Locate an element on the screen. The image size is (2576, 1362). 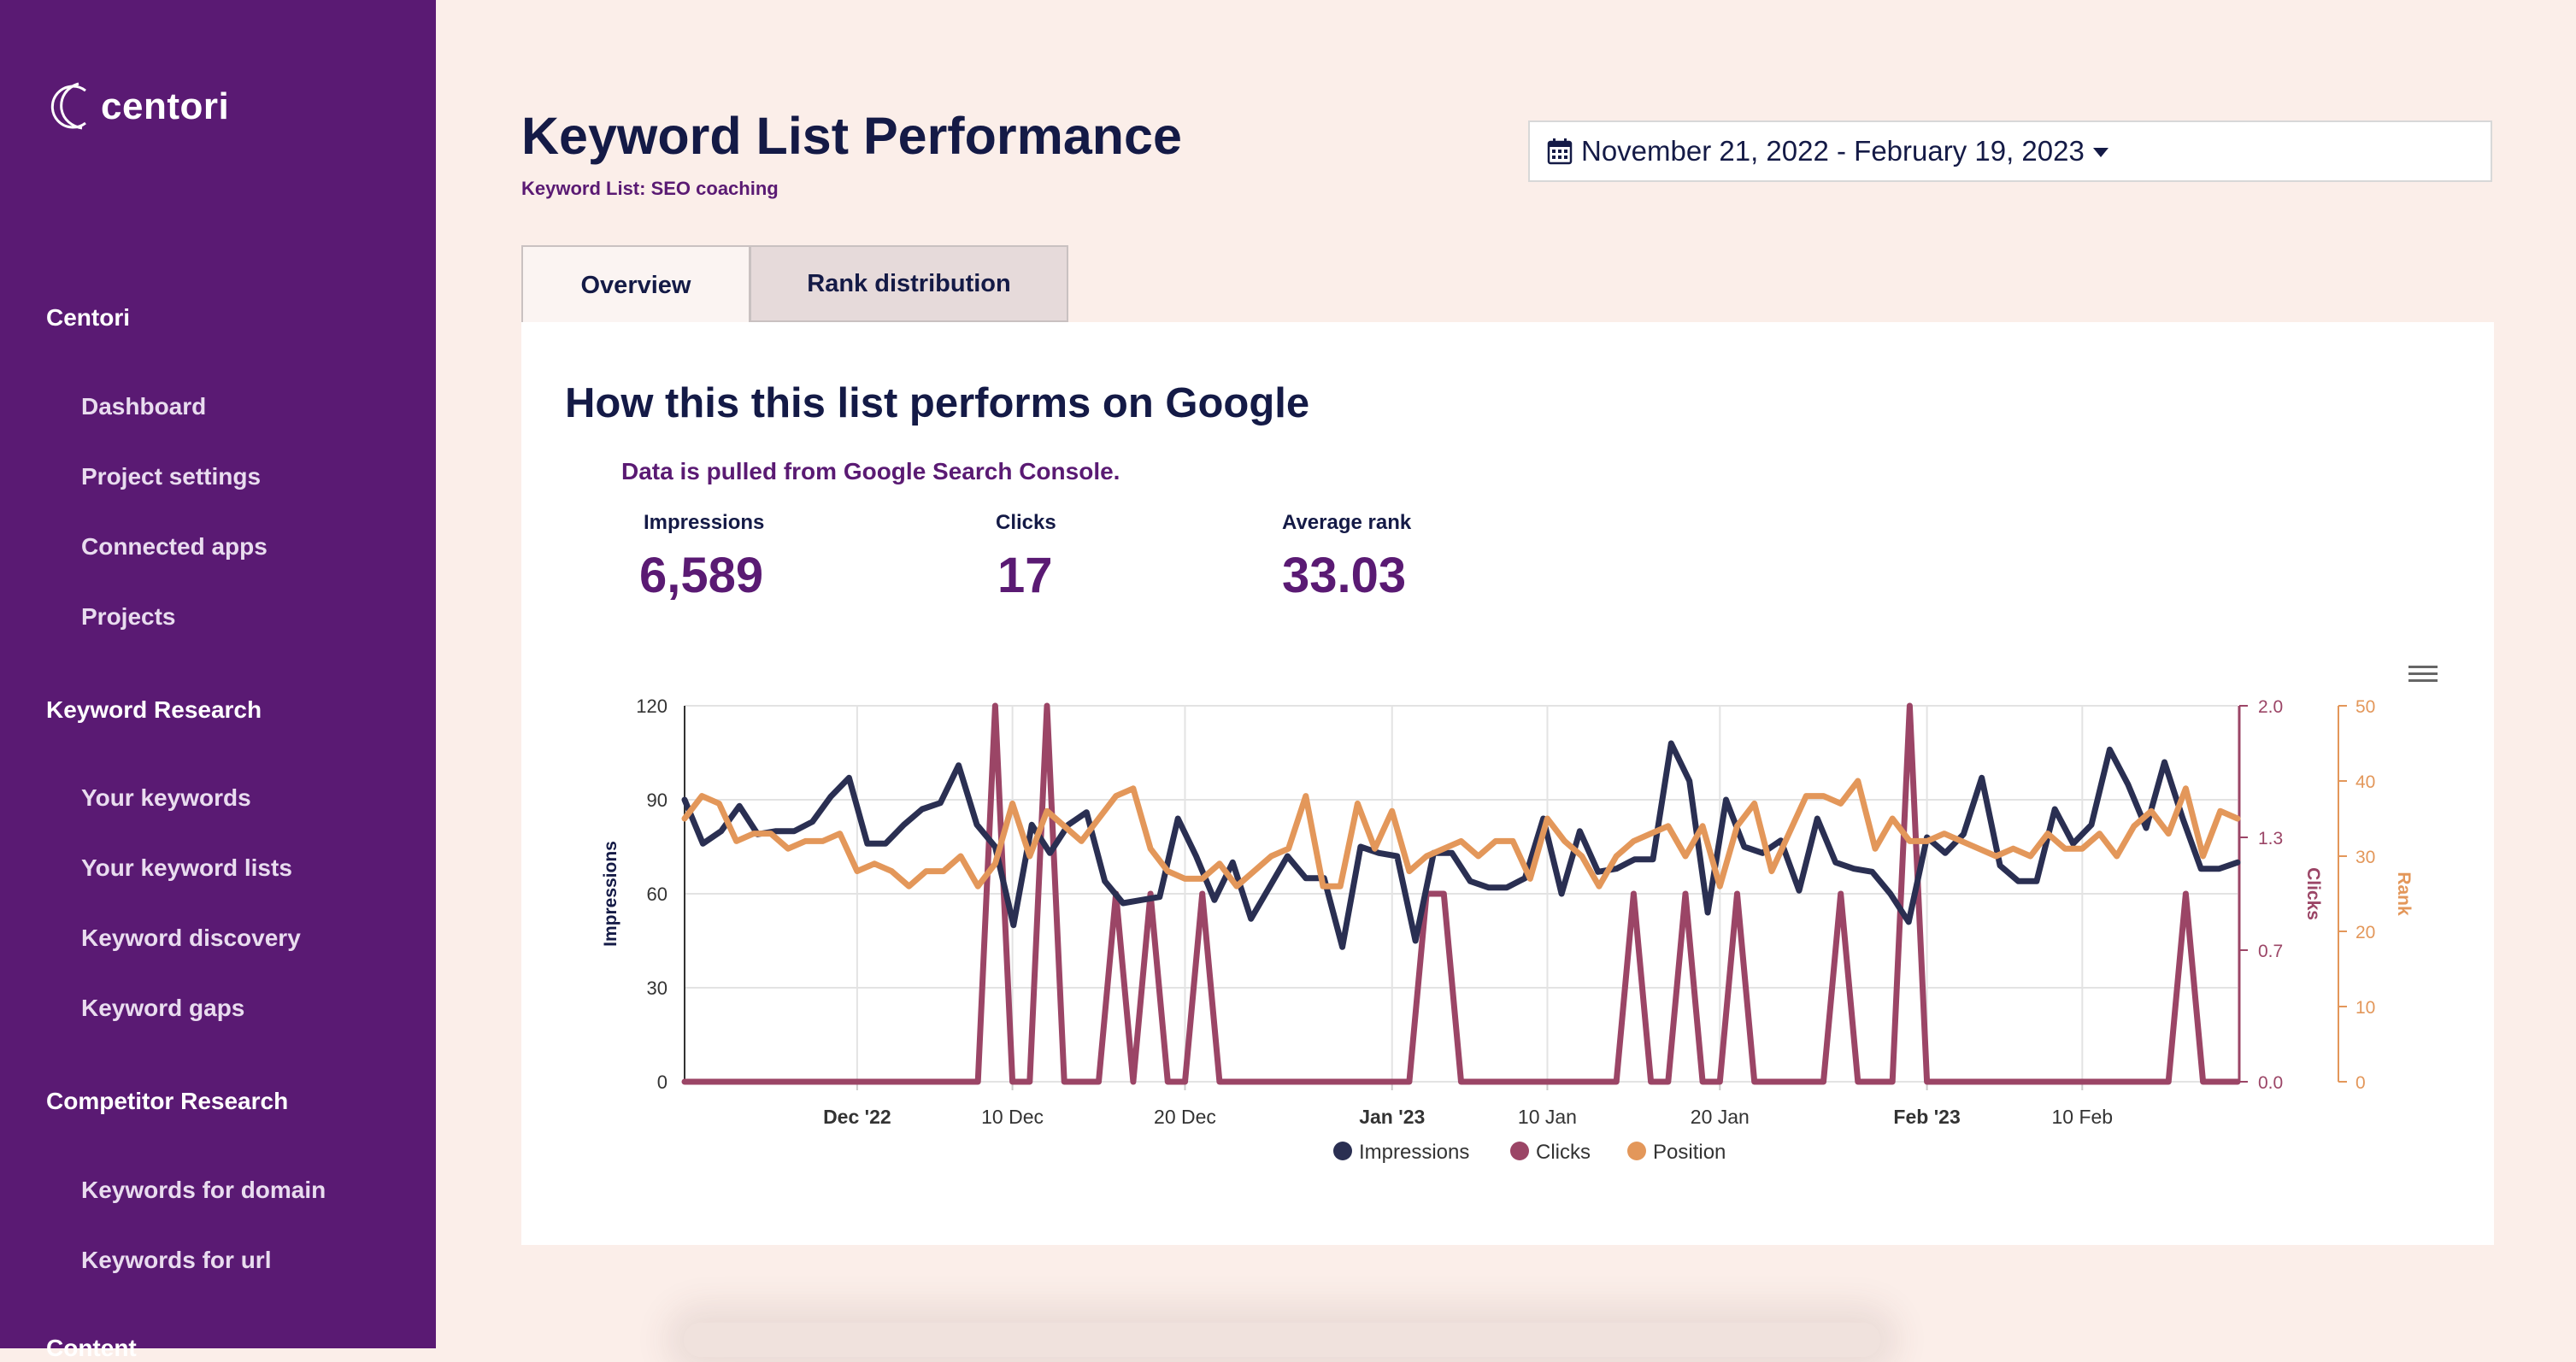
sidebar-item-connected-apps: Connected apps is located at coordinates (174, 546).